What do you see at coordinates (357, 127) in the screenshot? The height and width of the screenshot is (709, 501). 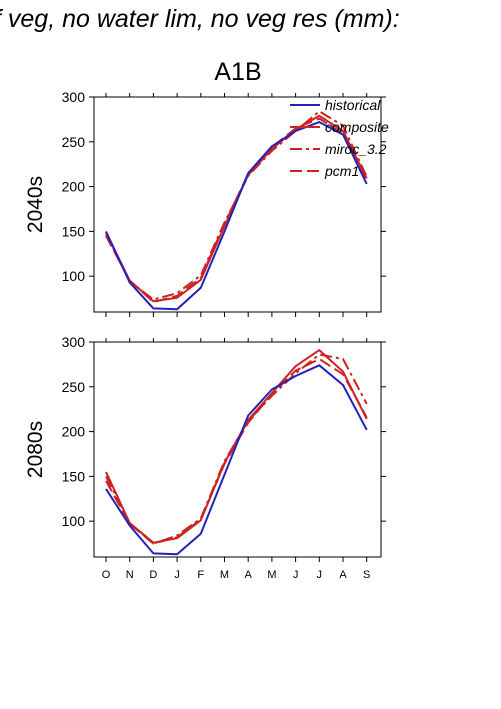 I see `legend-label: composite` at bounding box center [357, 127].